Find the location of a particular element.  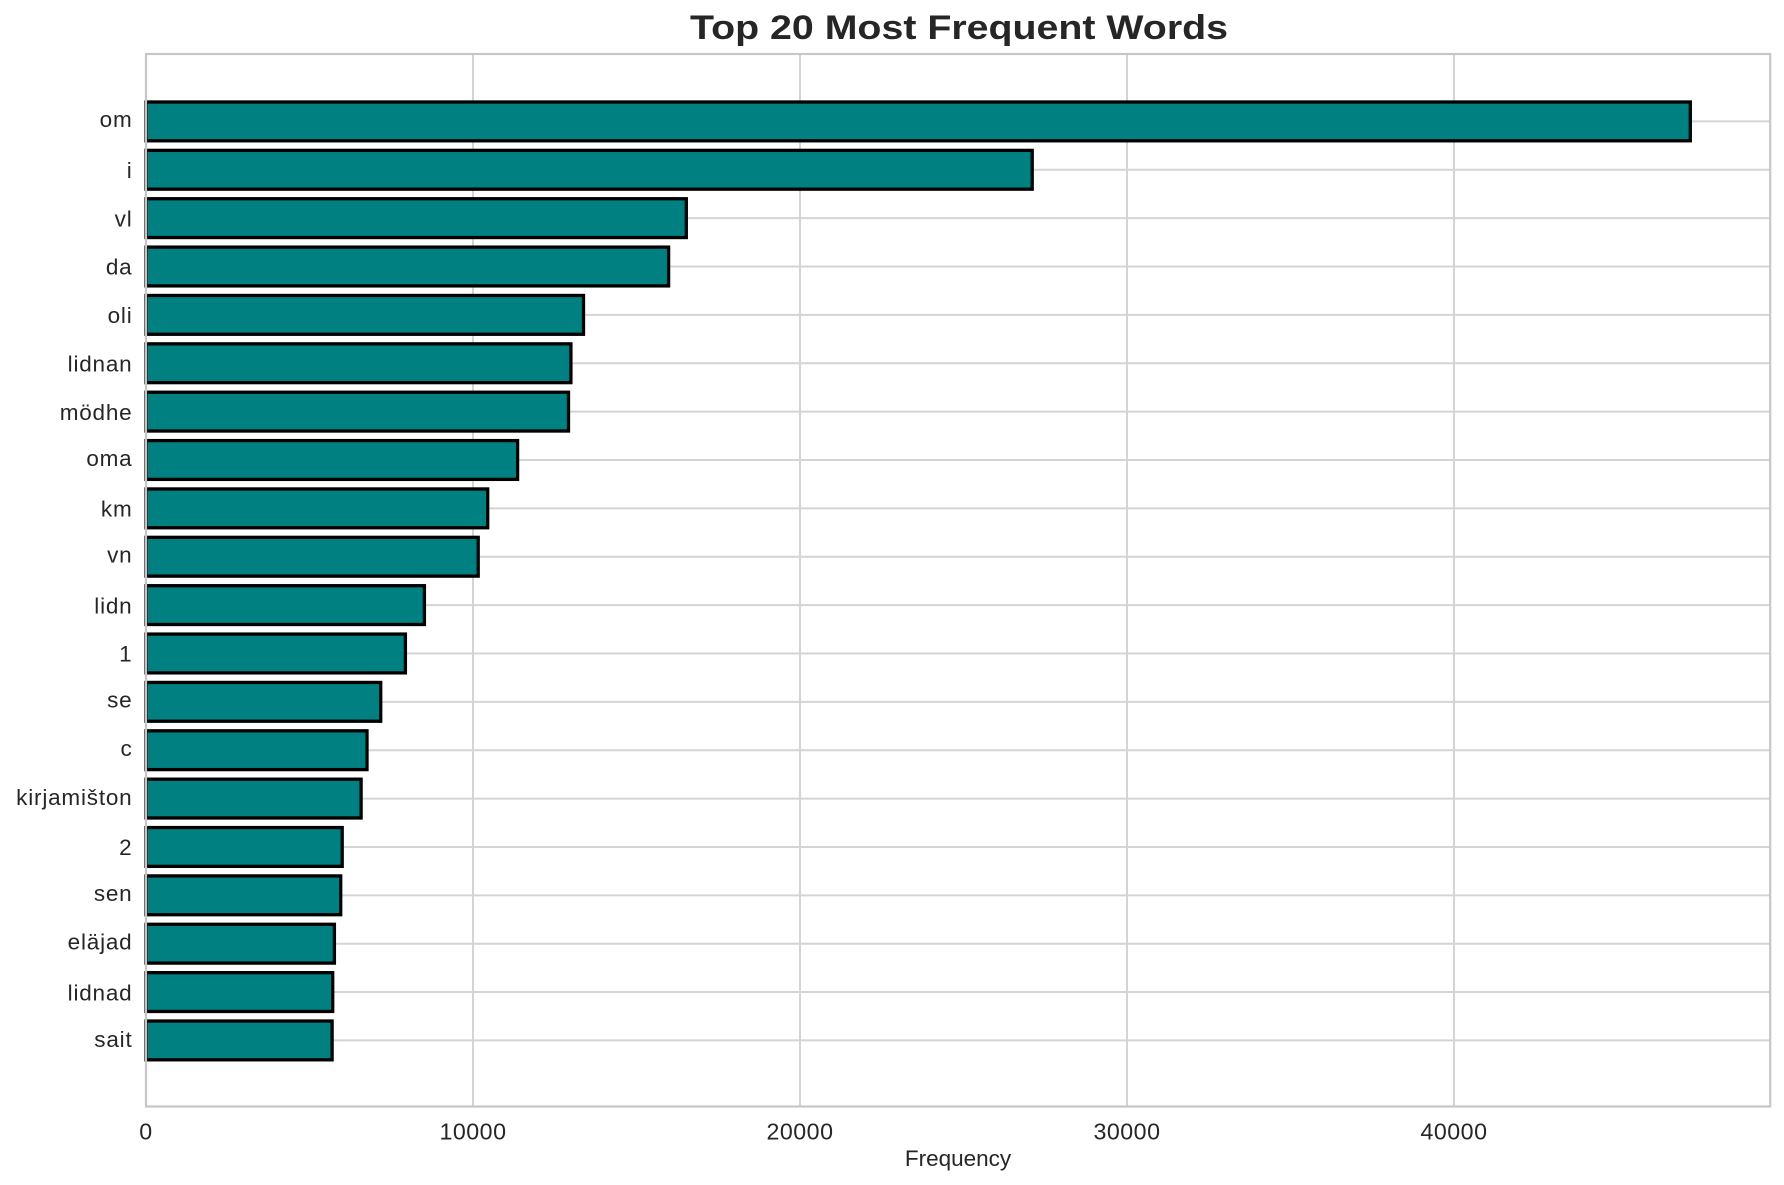

svg-text: sen is located at coordinates (113, 893).